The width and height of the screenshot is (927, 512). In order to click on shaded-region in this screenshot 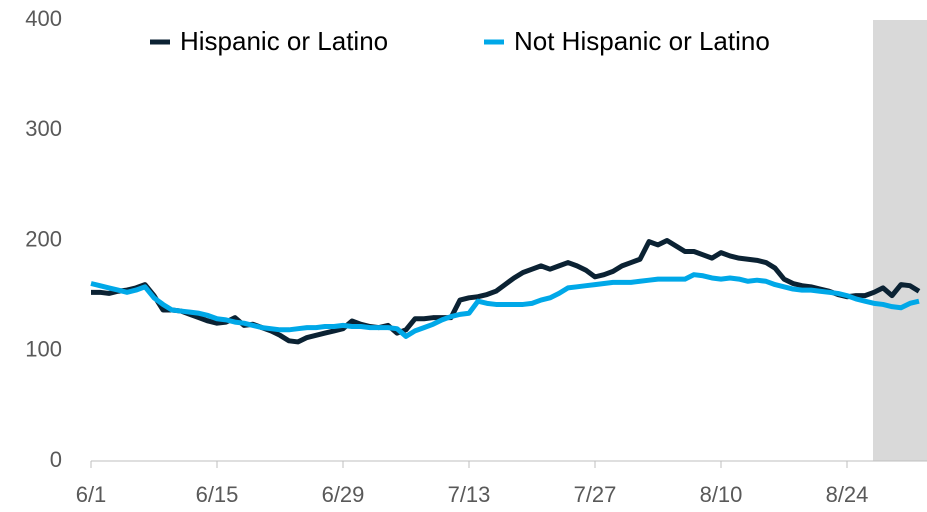, I will do `click(900, 240)`.